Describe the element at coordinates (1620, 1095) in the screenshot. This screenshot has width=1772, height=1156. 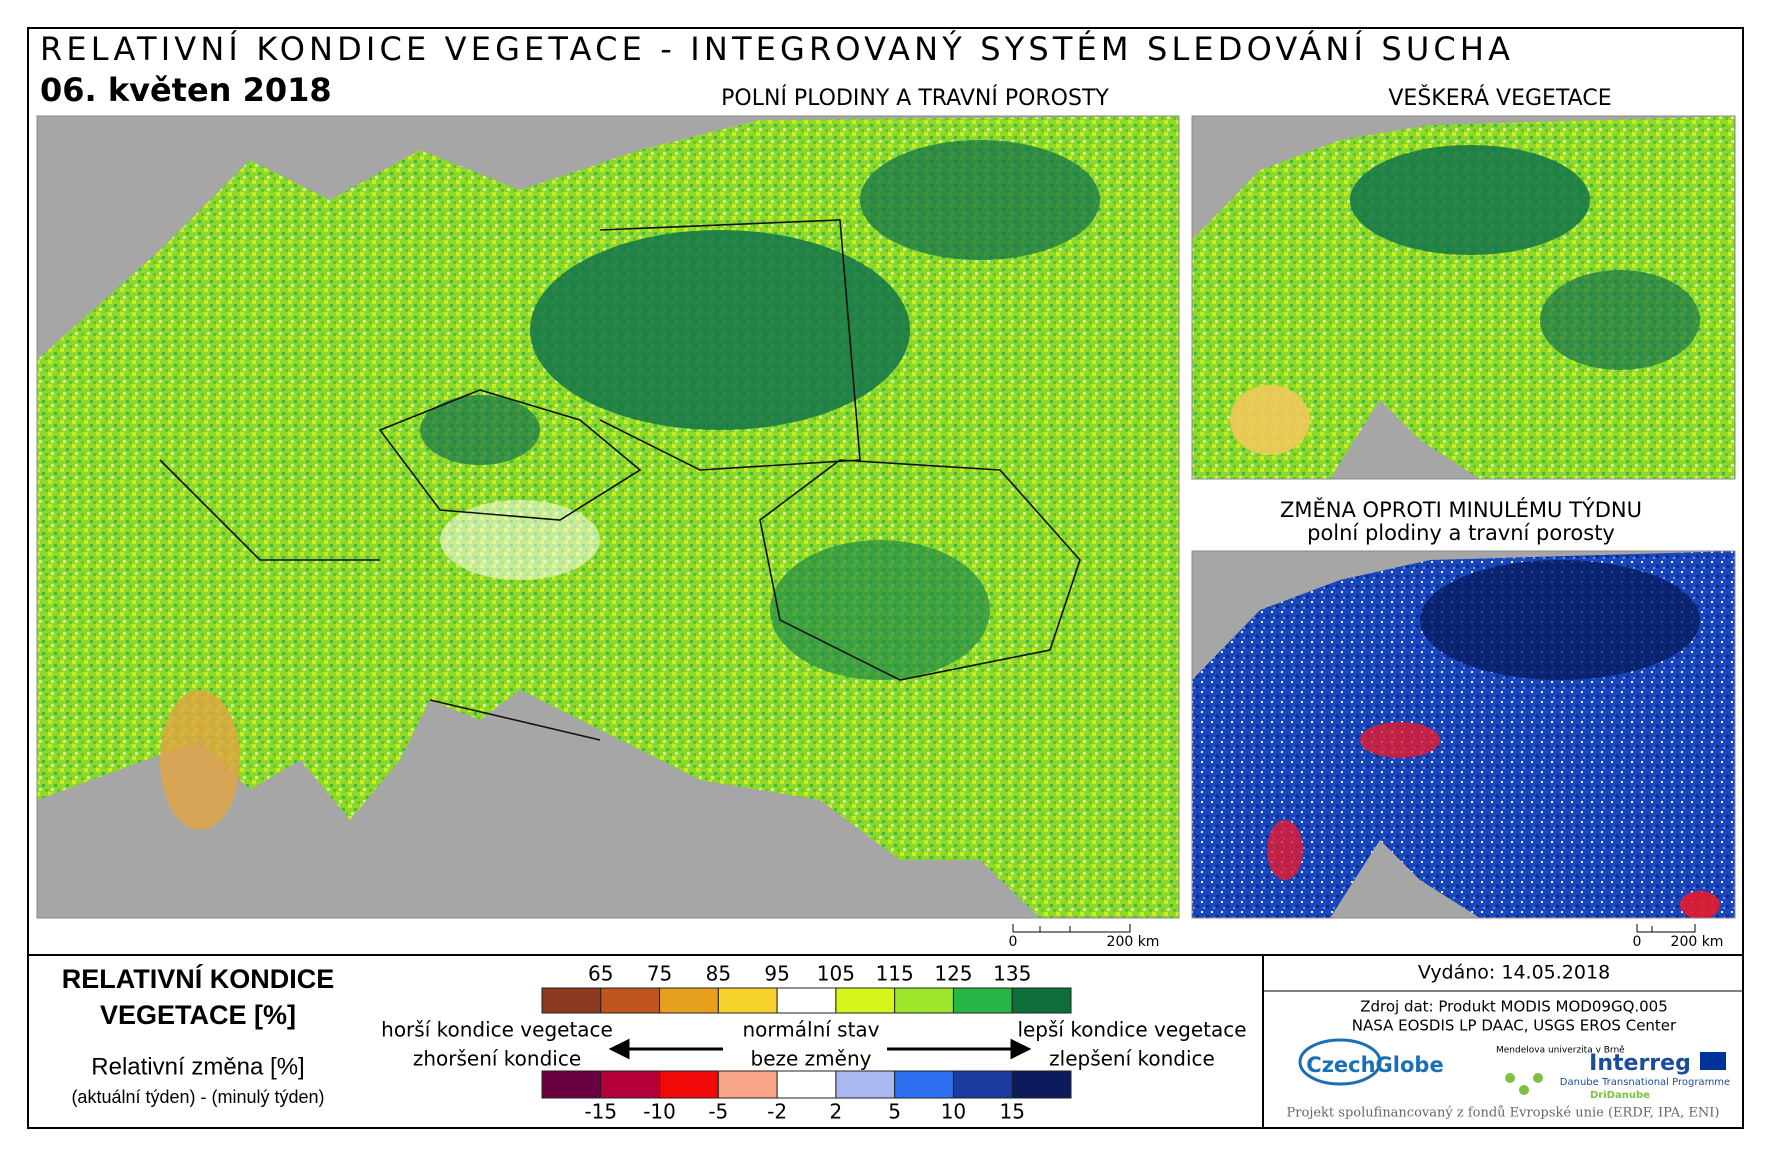
I see `logo: DriDanube` at that location.